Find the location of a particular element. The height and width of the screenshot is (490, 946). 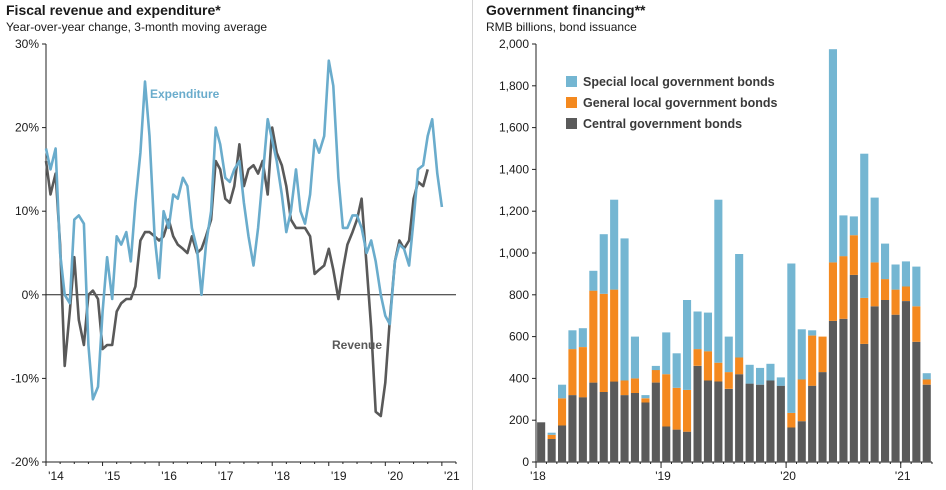

fiscal-chart-title: Fiscal revenue and expenditure* is located at coordinates (113, 10).